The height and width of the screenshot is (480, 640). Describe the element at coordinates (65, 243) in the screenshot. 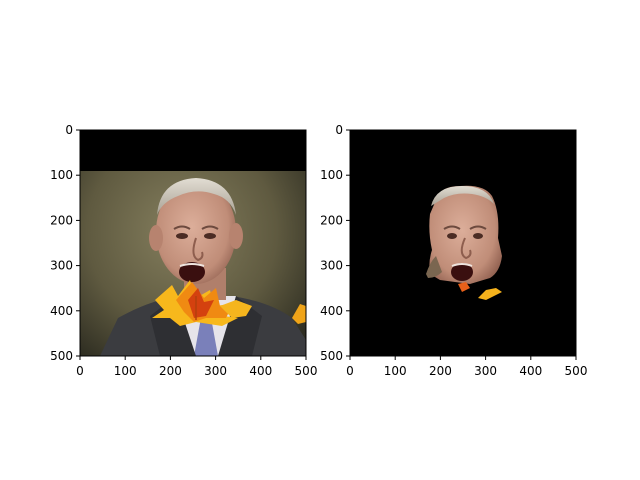

I see `left-y-ticks: 0 100 200 300 400 500` at that location.